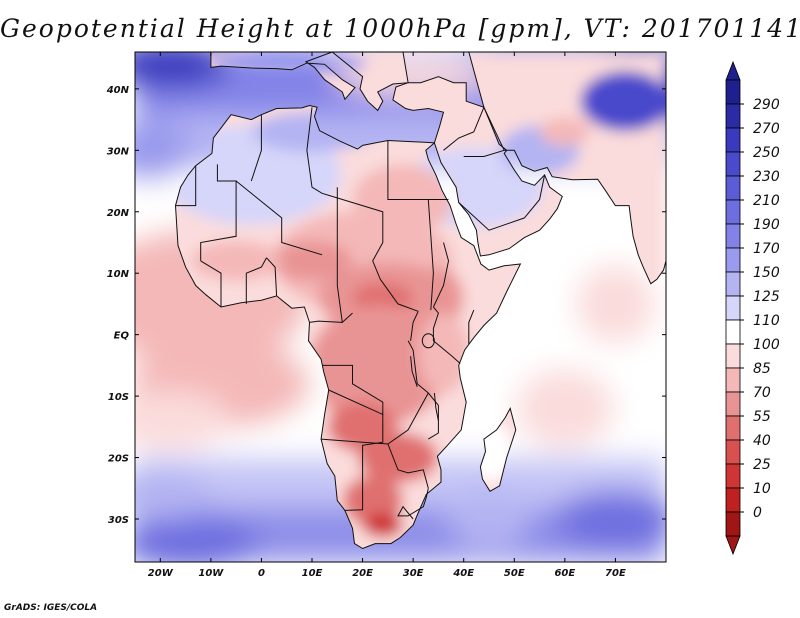 Image resolution: width=800 pixels, height=618 pixels. What do you see at coordinates (766, 249) in the screenshot?
I see `colorbar-label: 170` at bounding box center [766, 249].